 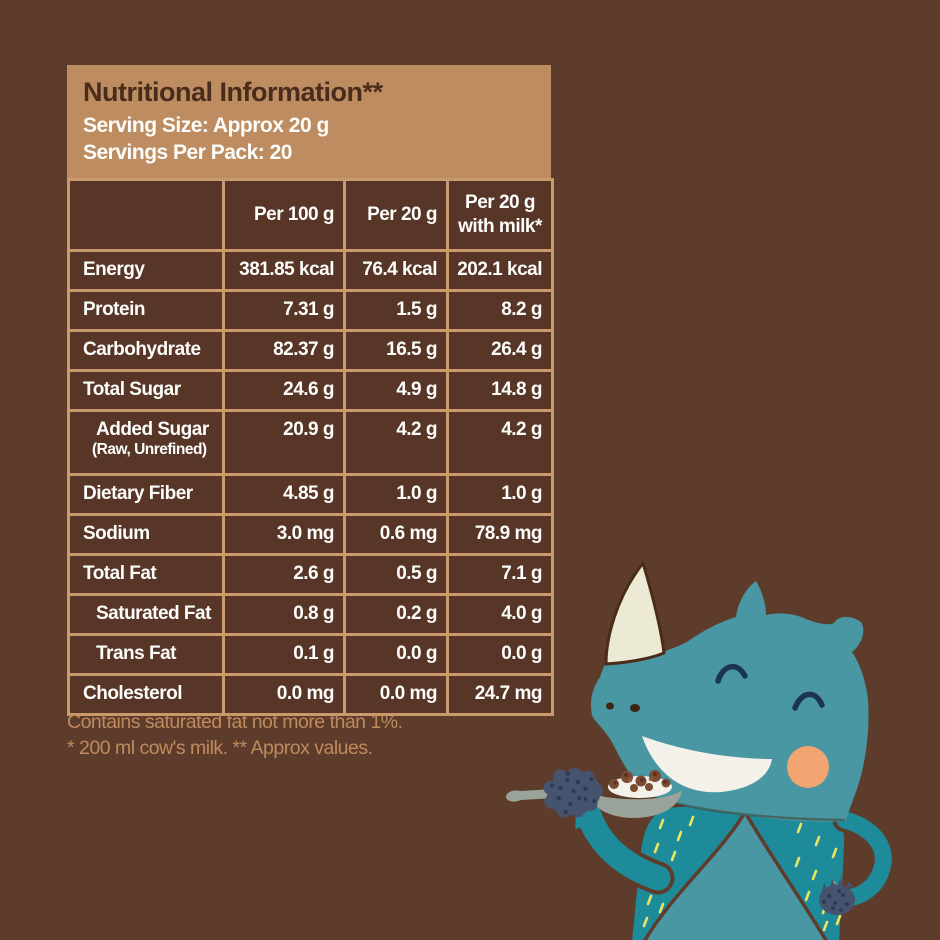 What do you see at coordinates (808, 767) in the screenshot?
I see `rhino-cheek` at bounding box center [808, 767].